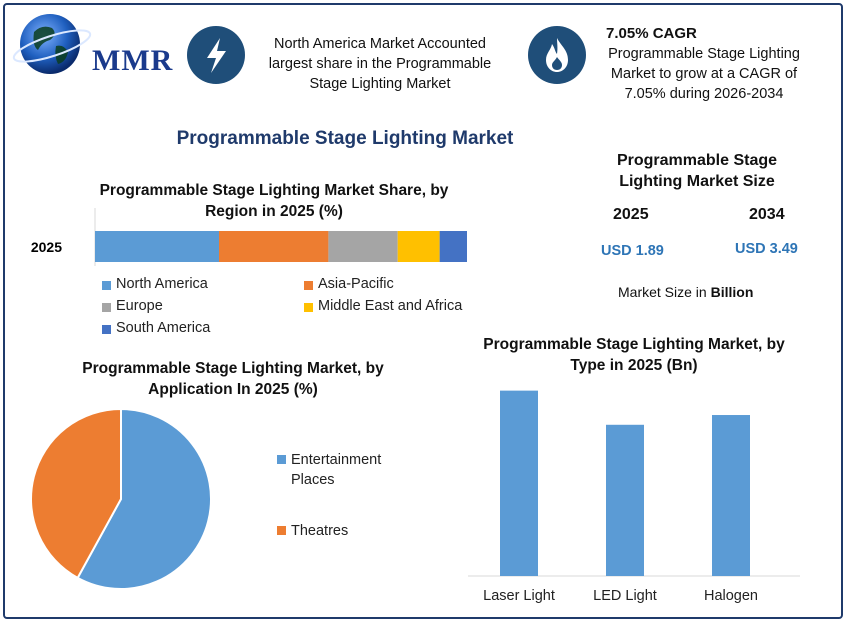 Image resolution: width=850 pixels, height=626 pixels. I want to click on region-bar-europe, so click(363, 246).